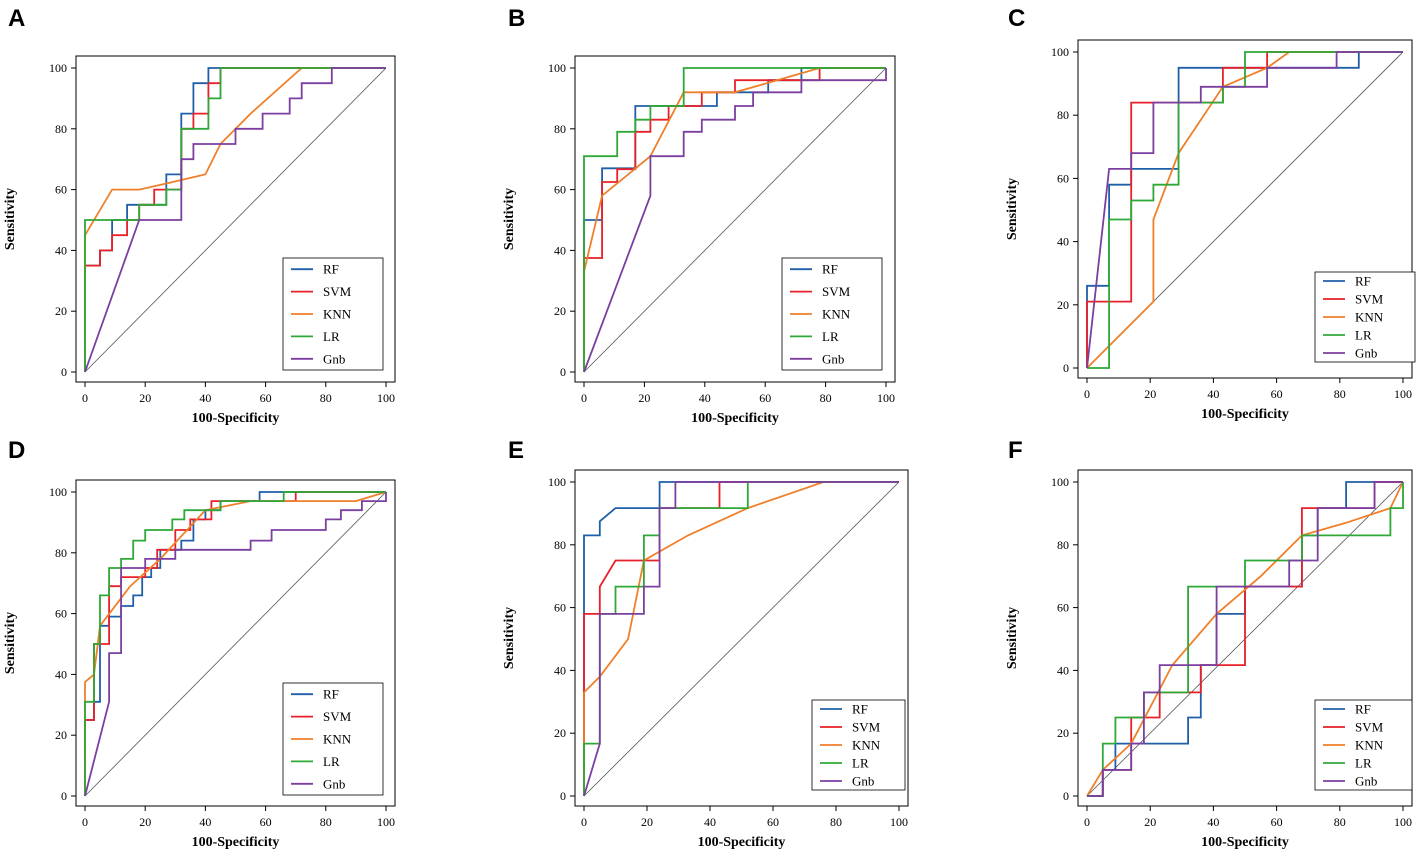  I want to click on panel-letter: E, so click(516, 450).